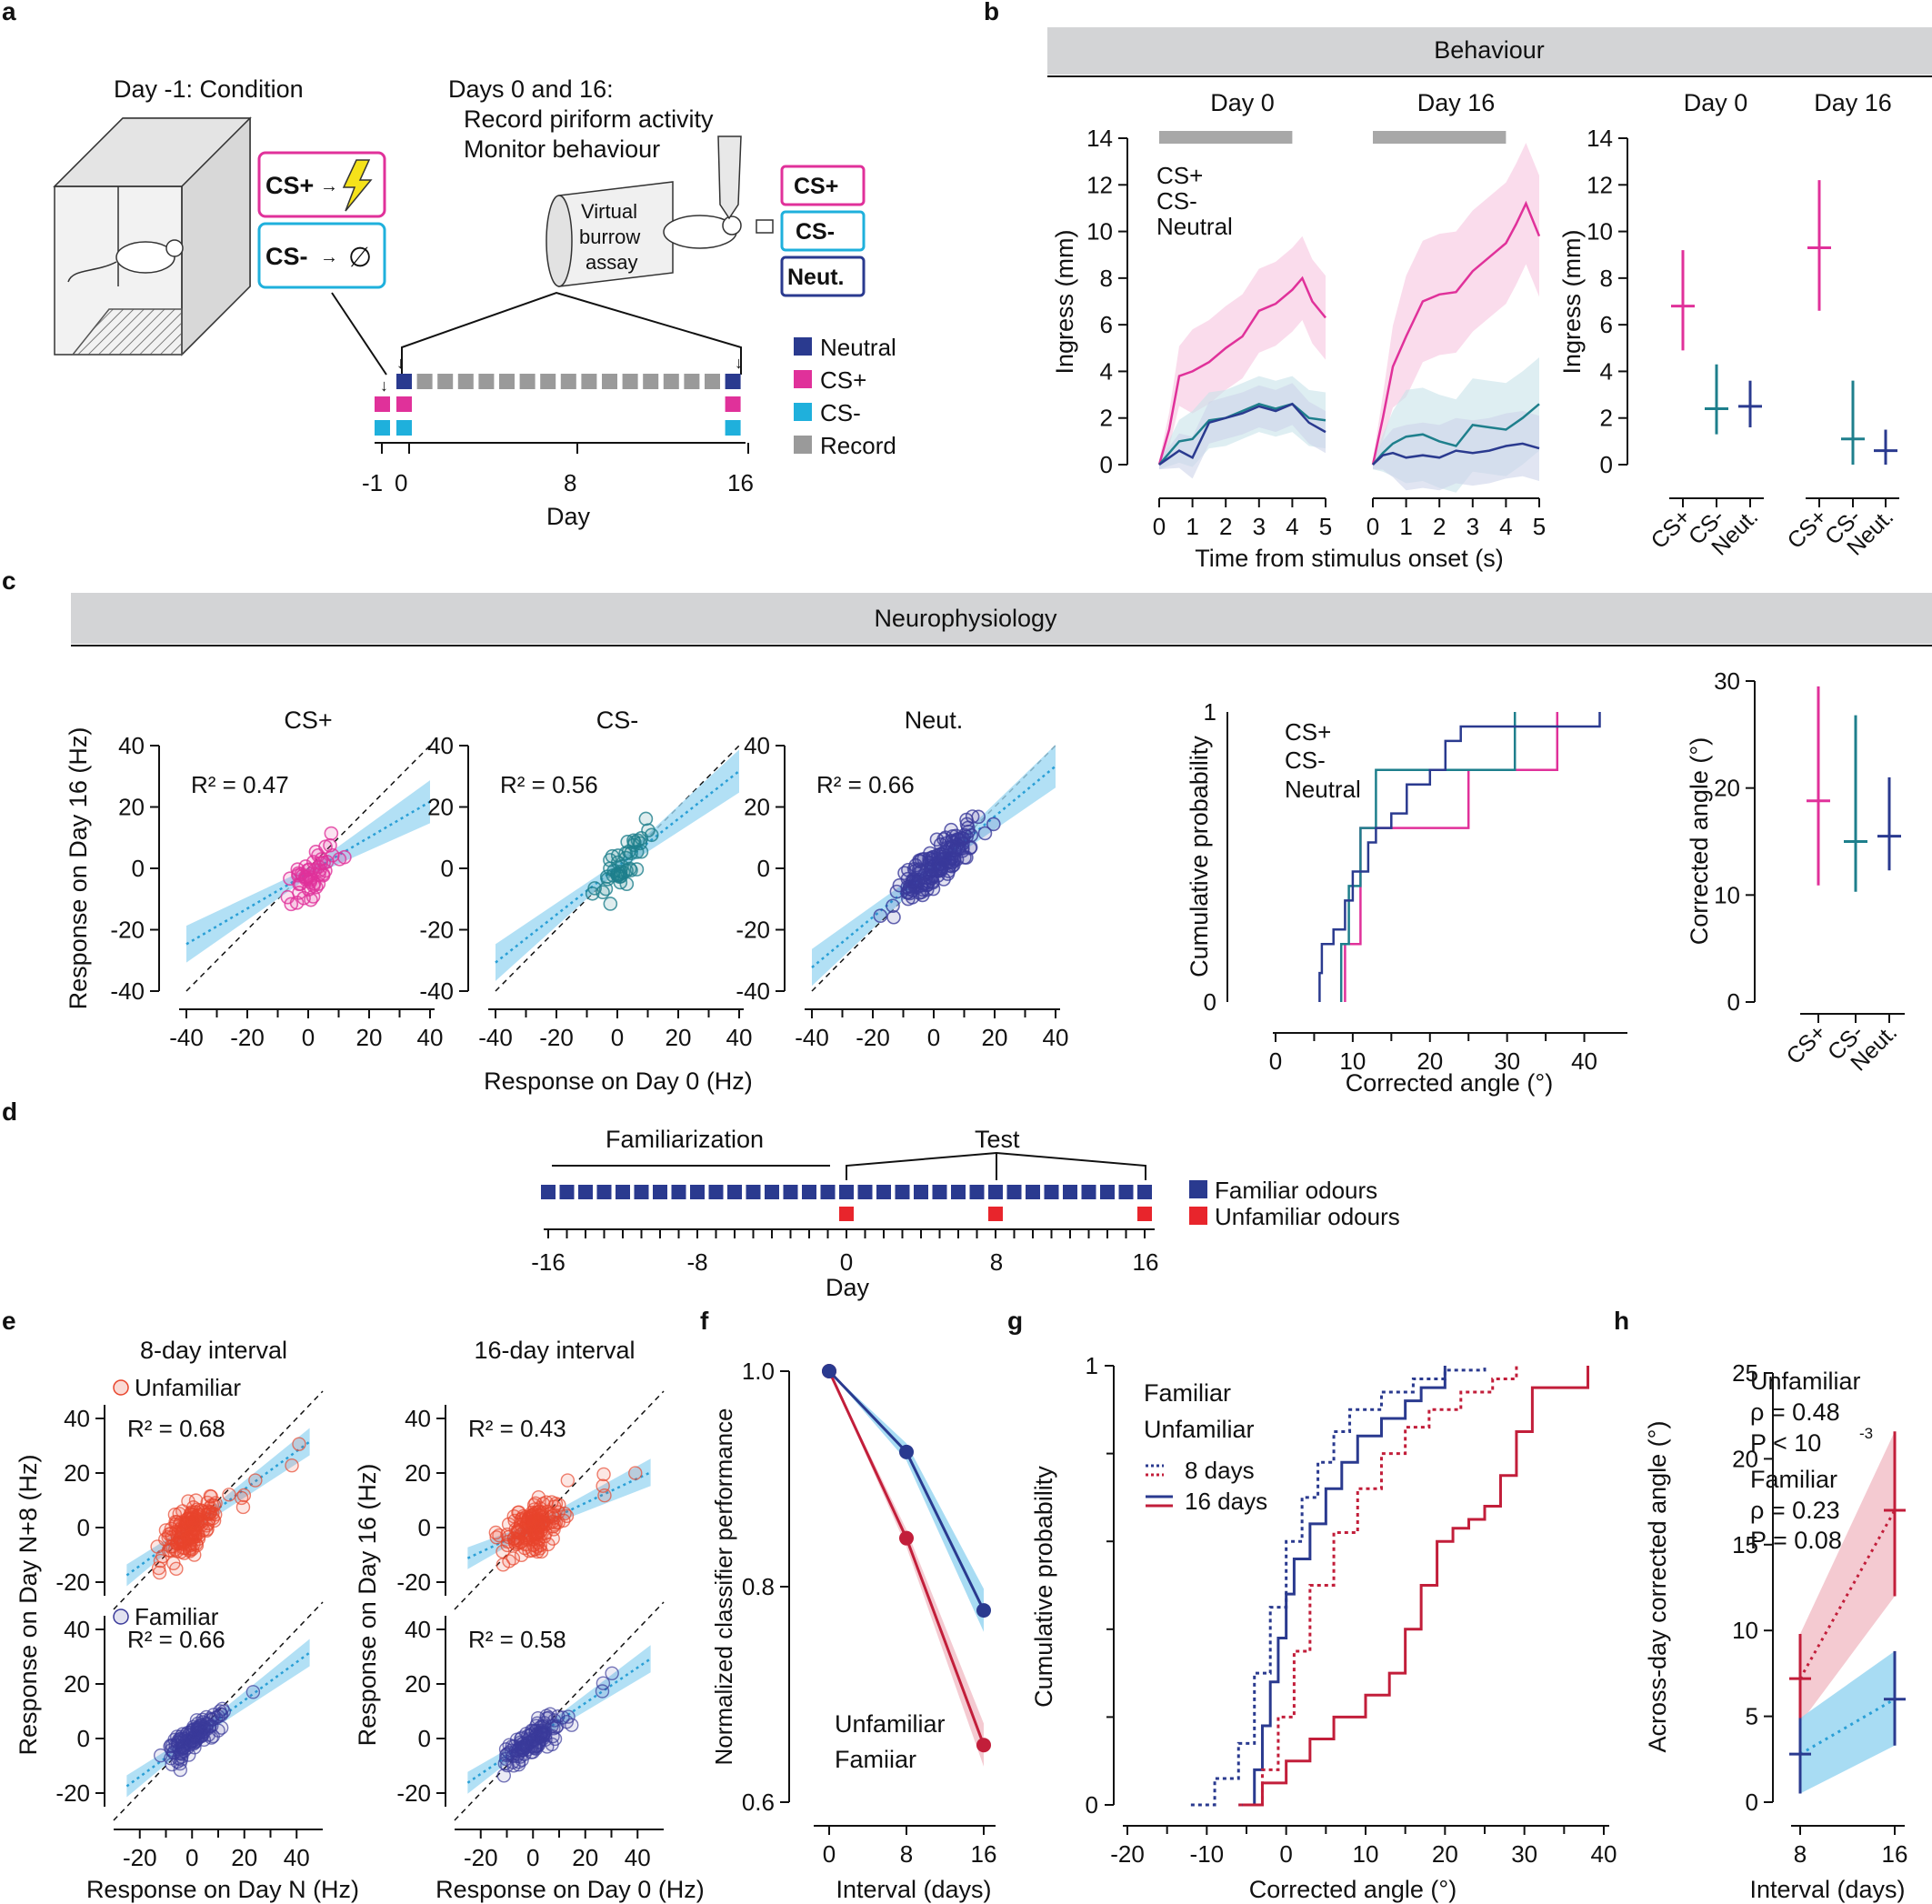 This screenshot has height=1904, width=1932. I want to click on x-tick-label: 20, so click(1429, 1061).